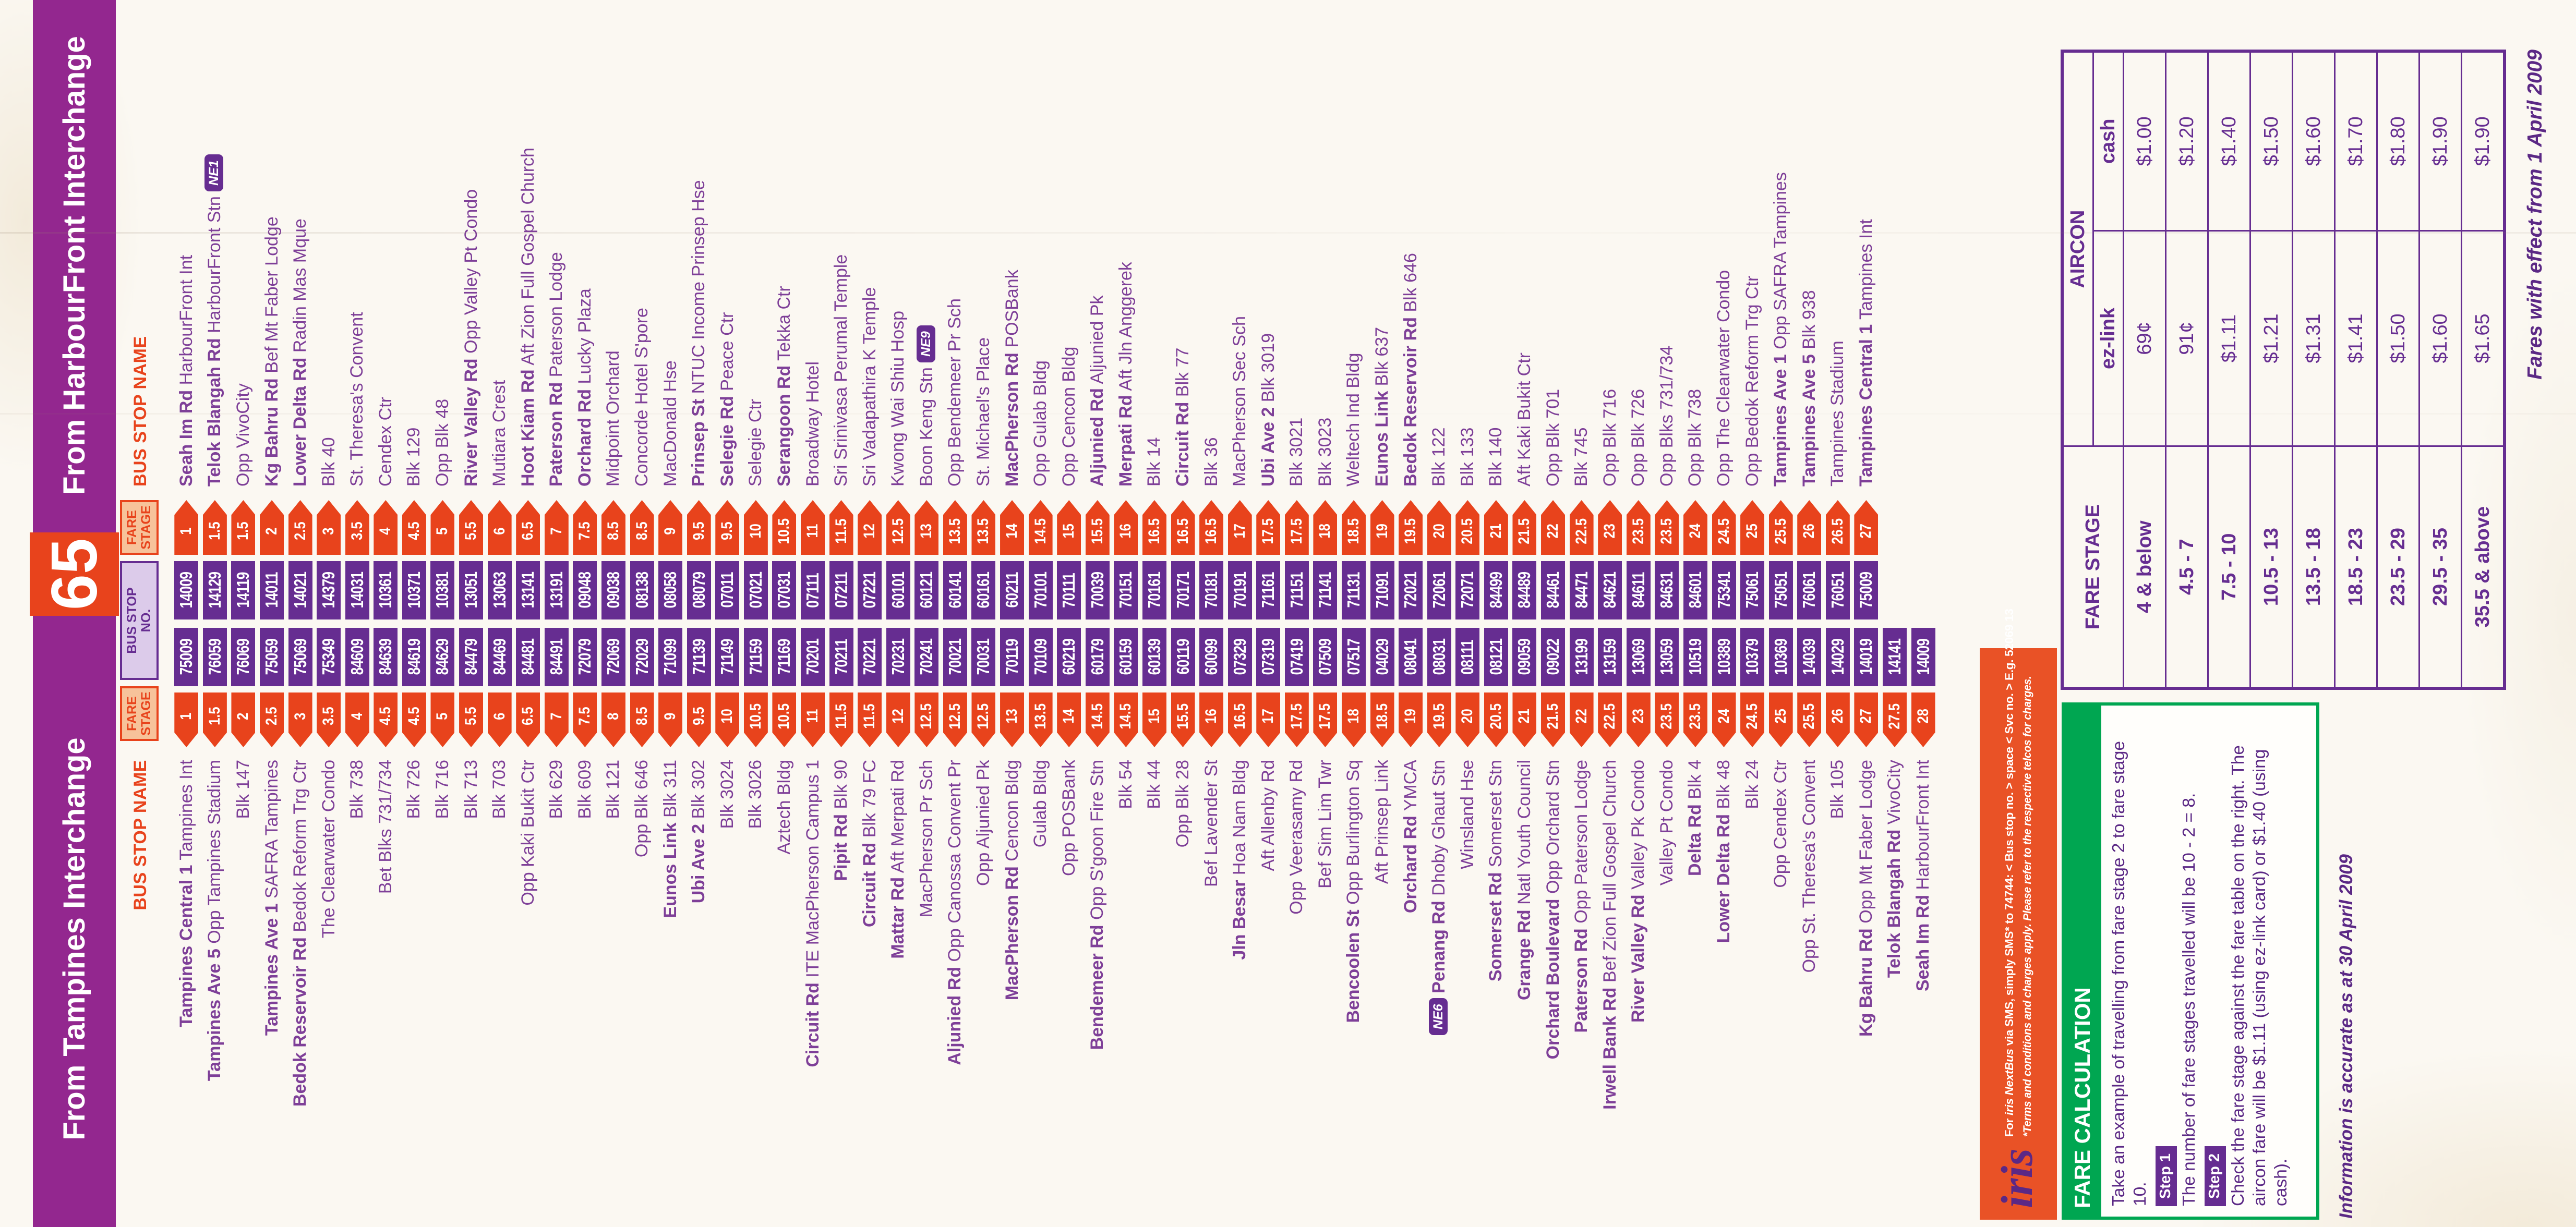 Image resolution: width=2576 pixels, height=1227 pixels. I want to click on harbourfront-stop-number: 60101, so click(898, 590).